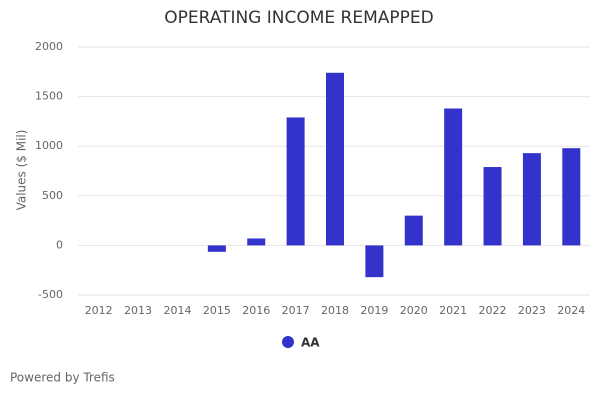 The height and width of the screenshot is (400, 600). I want to click on x-tick-label: 2016, so click(256, 310).